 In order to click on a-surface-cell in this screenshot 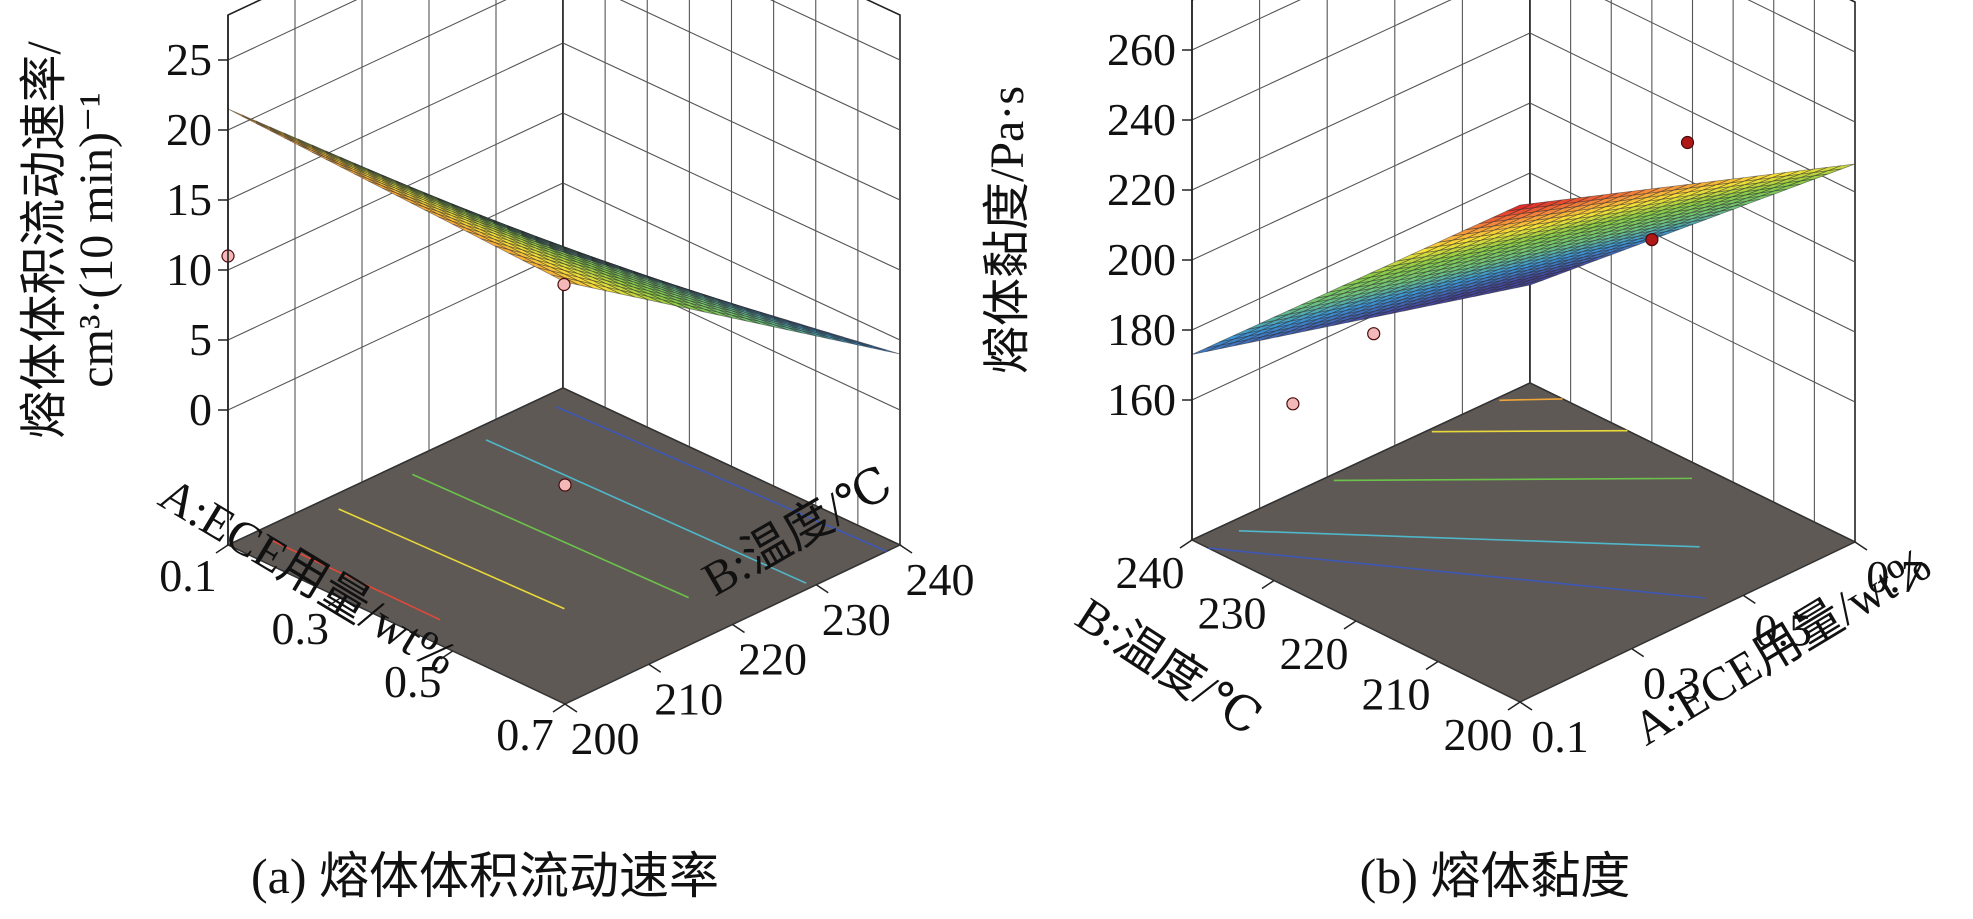, I will do `click(886, 350)`.